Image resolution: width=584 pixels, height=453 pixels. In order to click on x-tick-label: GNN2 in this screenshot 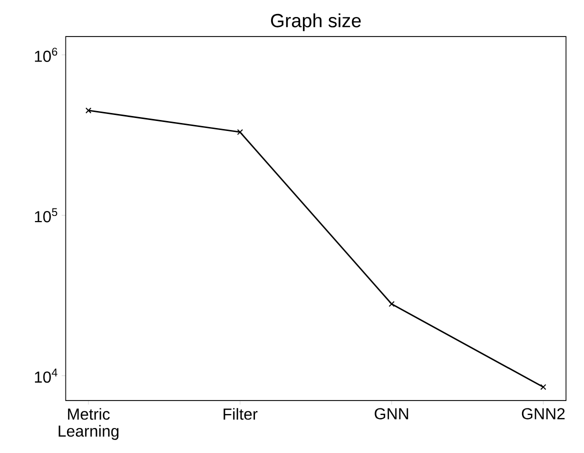, I will do `click(543, 414)`.